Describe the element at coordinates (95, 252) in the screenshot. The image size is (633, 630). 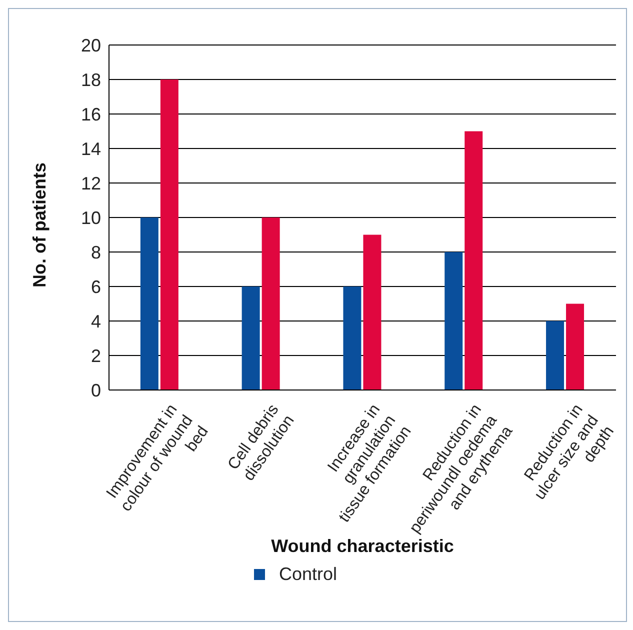
I see `y-tick-label: 8` at that location.